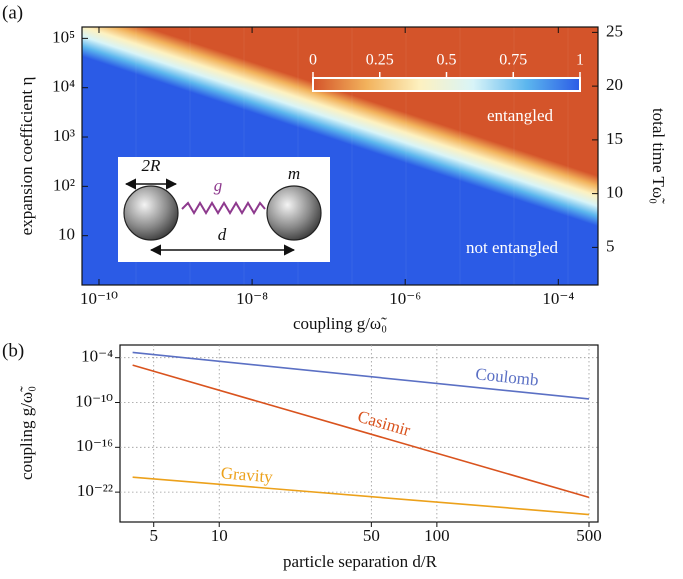  What do you see at coordinates (512, 247) in the screenshot?
I see `annotation: not entangled` at bounding box center [512, 247].